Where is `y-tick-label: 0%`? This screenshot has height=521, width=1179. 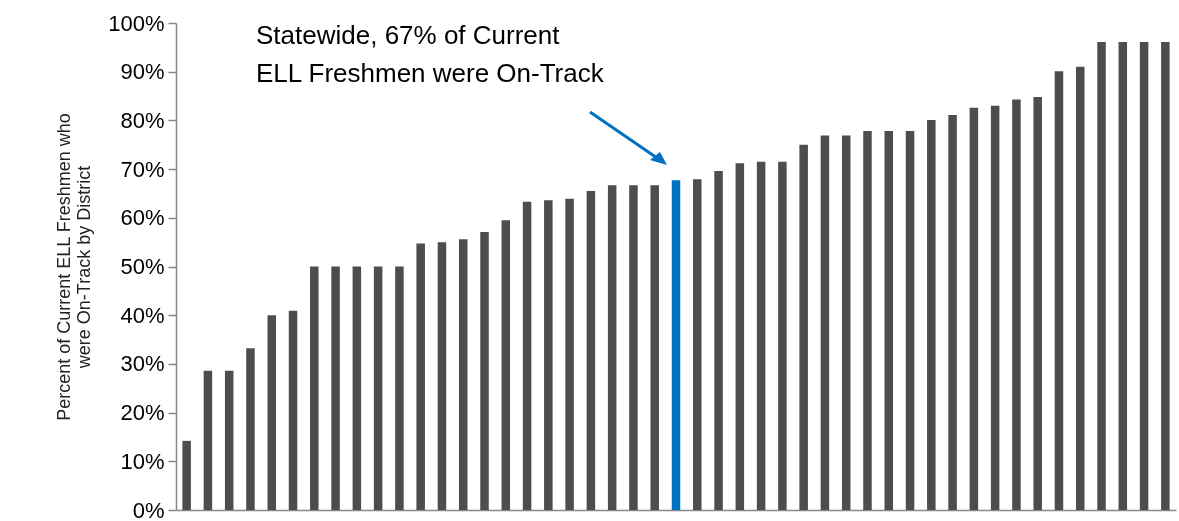
y-tick-label: 0% is located at coordinates (148, 509).